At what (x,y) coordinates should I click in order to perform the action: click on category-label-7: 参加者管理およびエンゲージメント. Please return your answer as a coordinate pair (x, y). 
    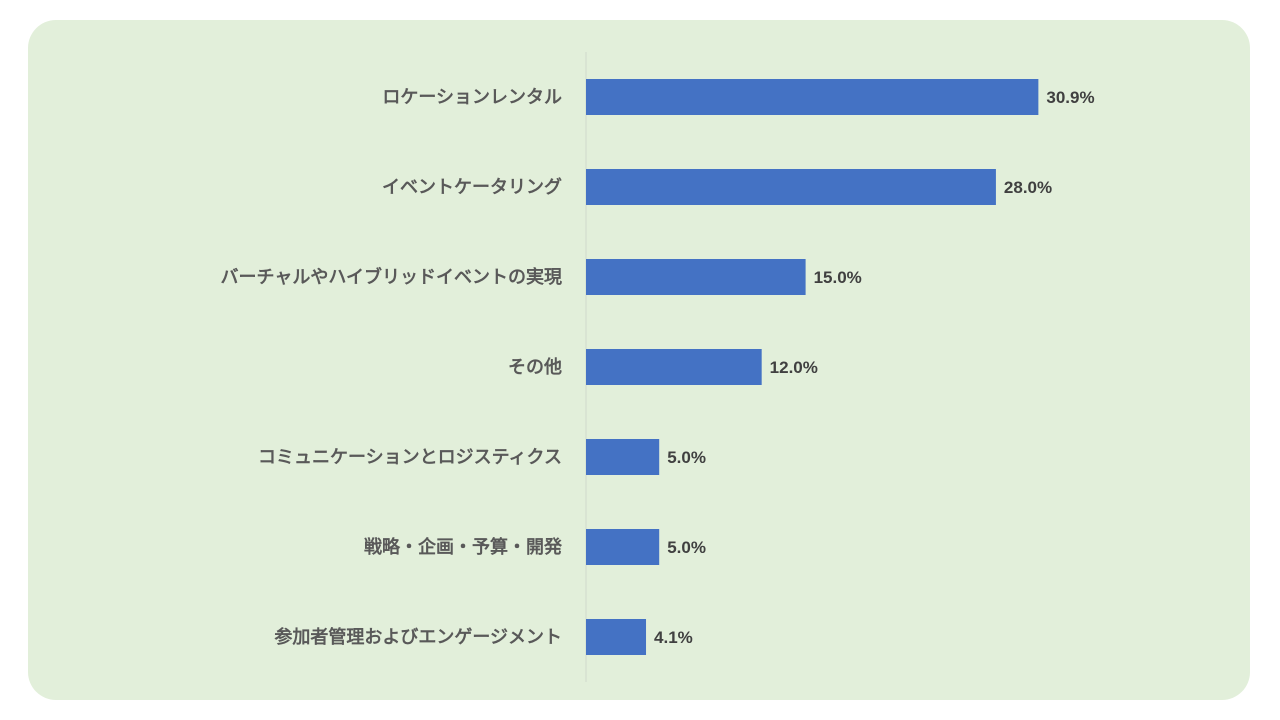
    Looking at the image, I should click on (418, 637).